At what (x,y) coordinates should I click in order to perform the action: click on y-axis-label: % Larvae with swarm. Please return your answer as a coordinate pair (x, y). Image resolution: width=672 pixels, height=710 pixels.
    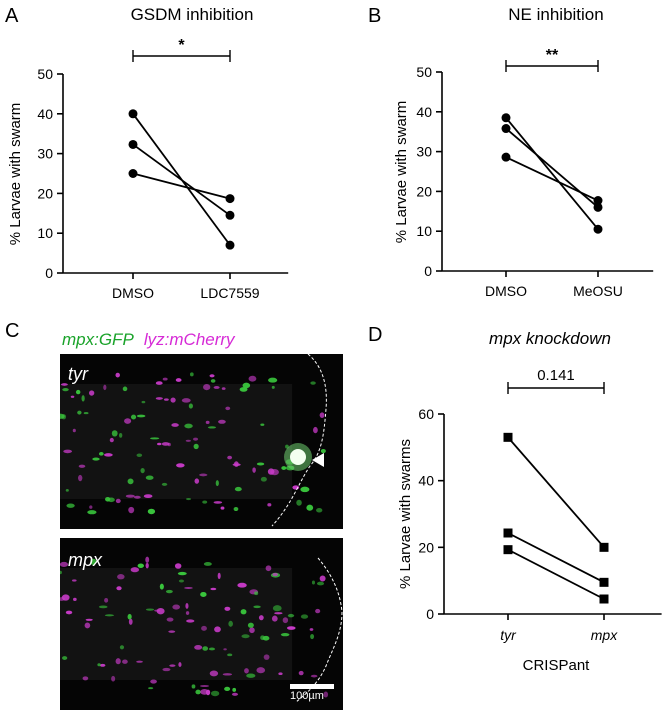
    Looking at the image, I should click on (401, 172).